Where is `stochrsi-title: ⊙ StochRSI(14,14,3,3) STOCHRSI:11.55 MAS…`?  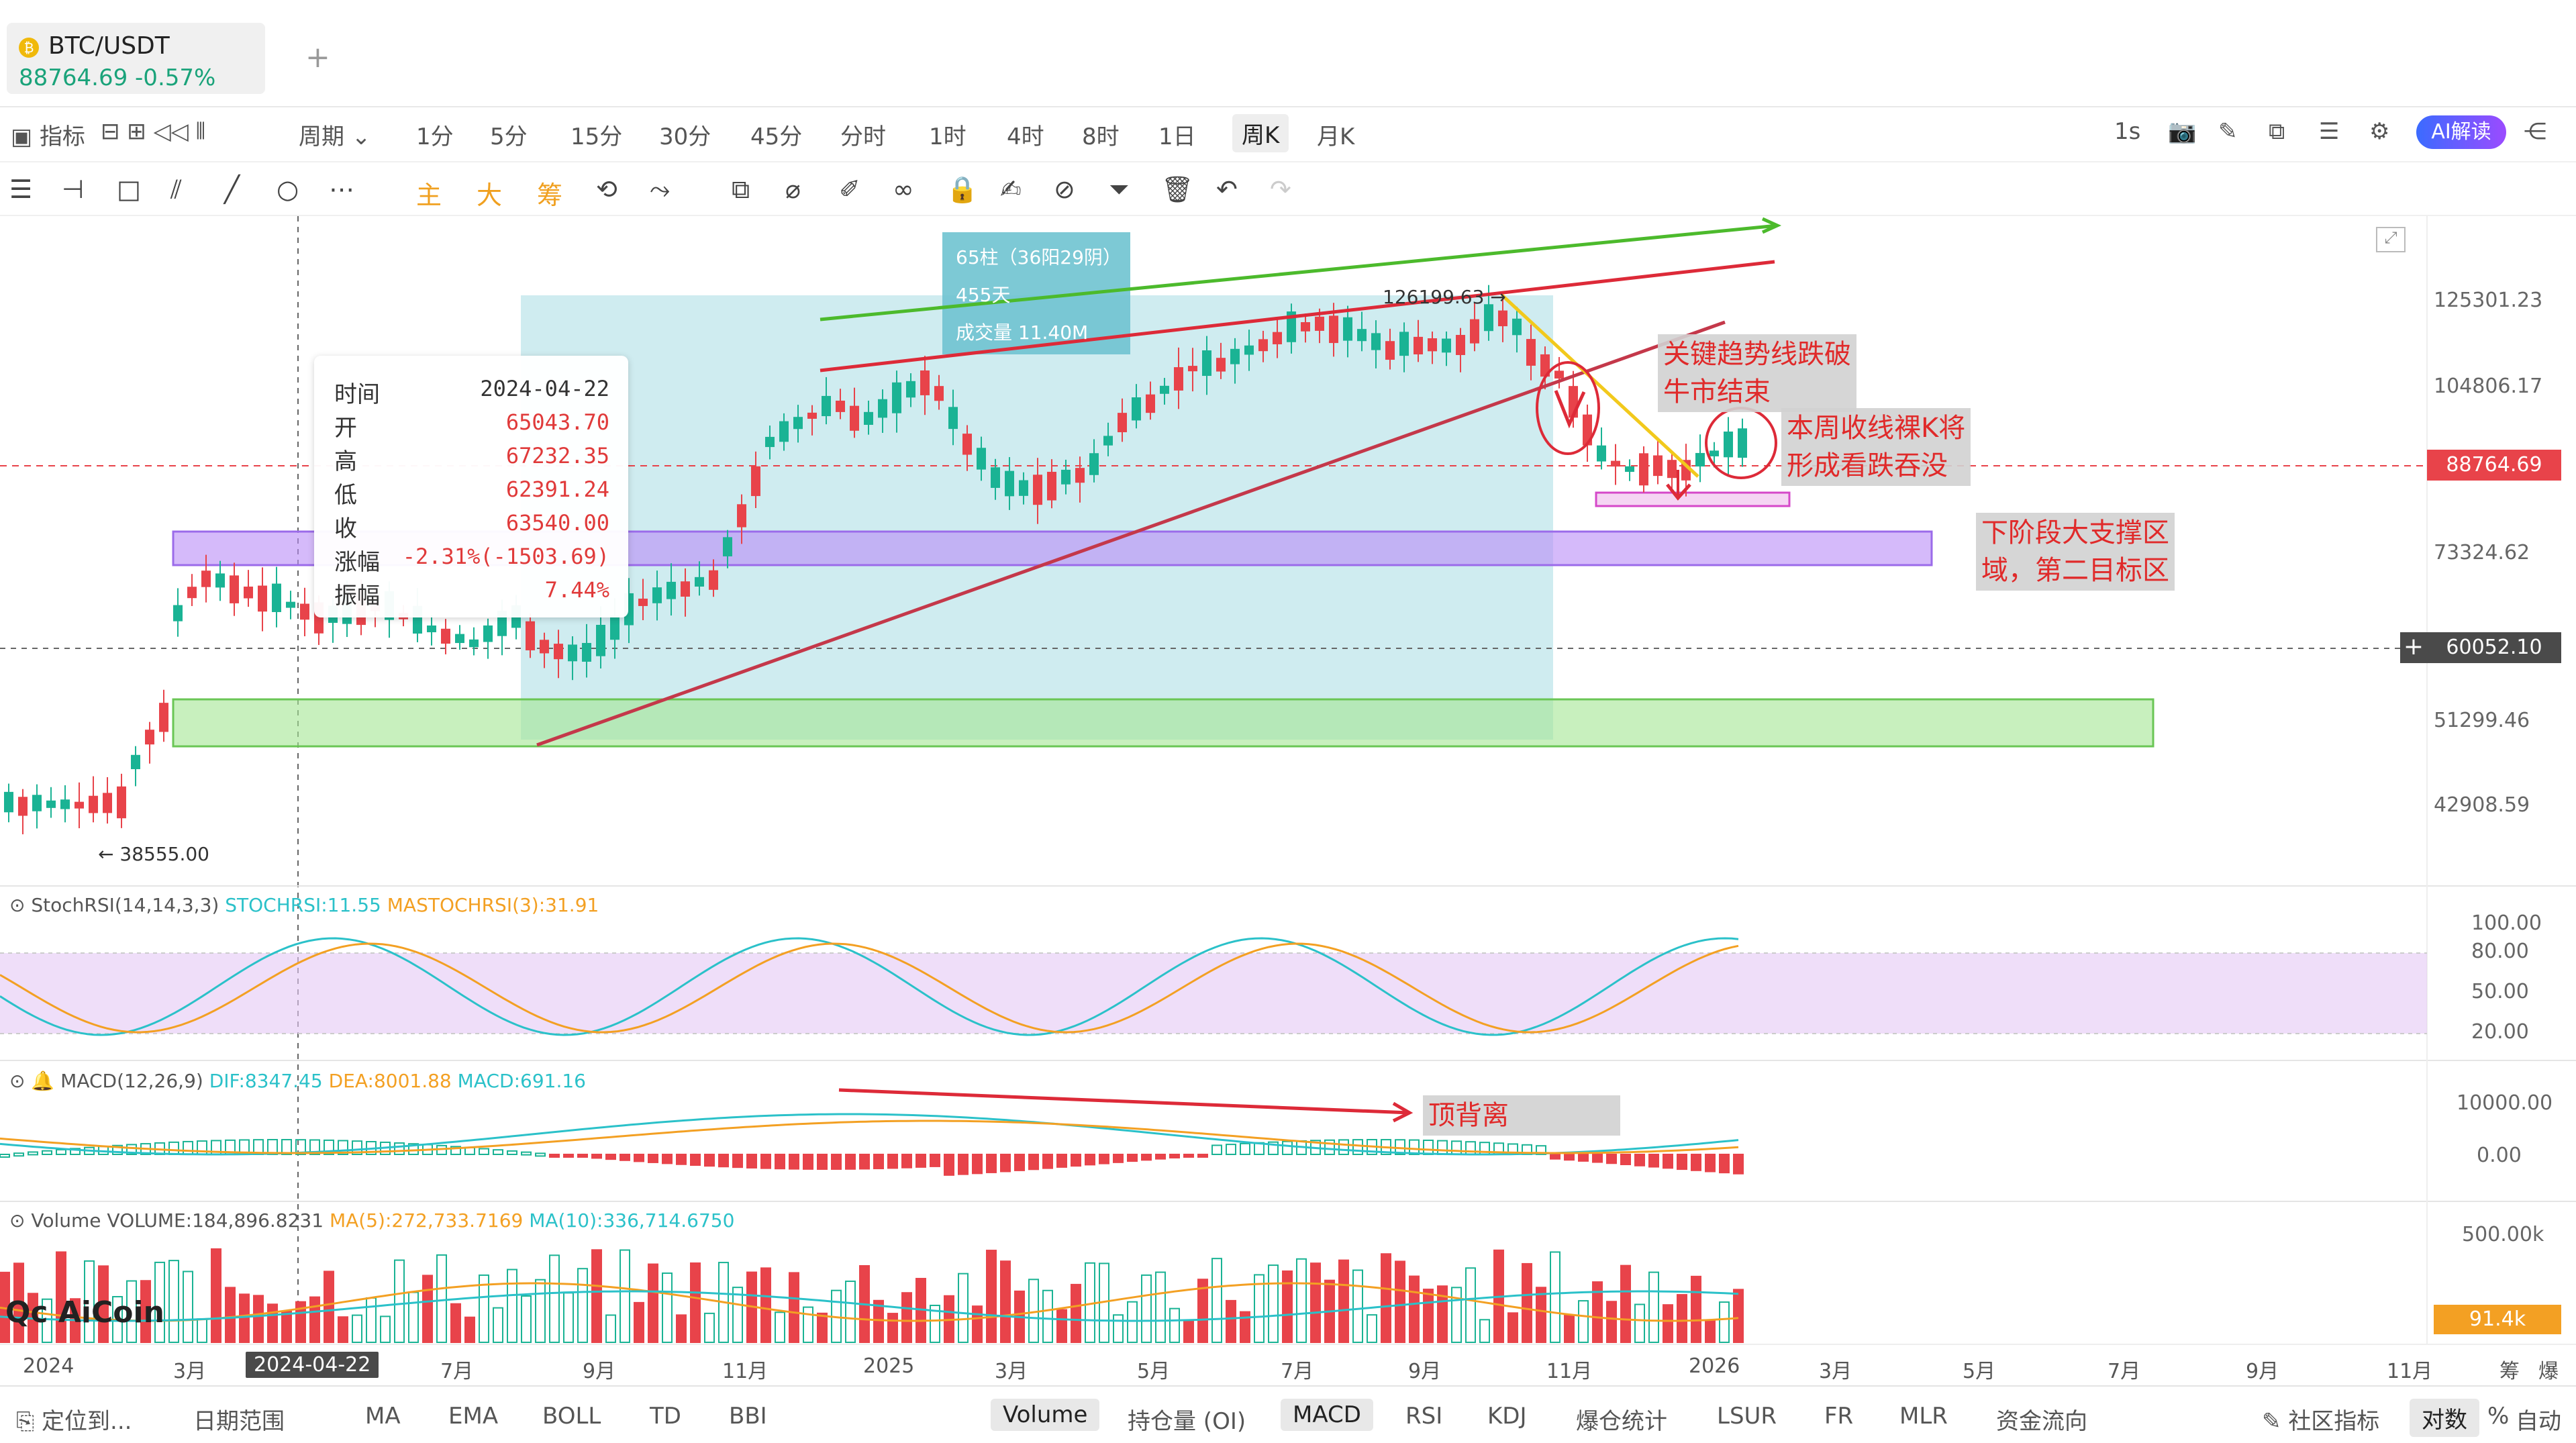
stochrsi-title: ⊙ StochRSI(14,14,3,3) STOCHRSI:11.55 MAS… is located at coordinates (304, 905).